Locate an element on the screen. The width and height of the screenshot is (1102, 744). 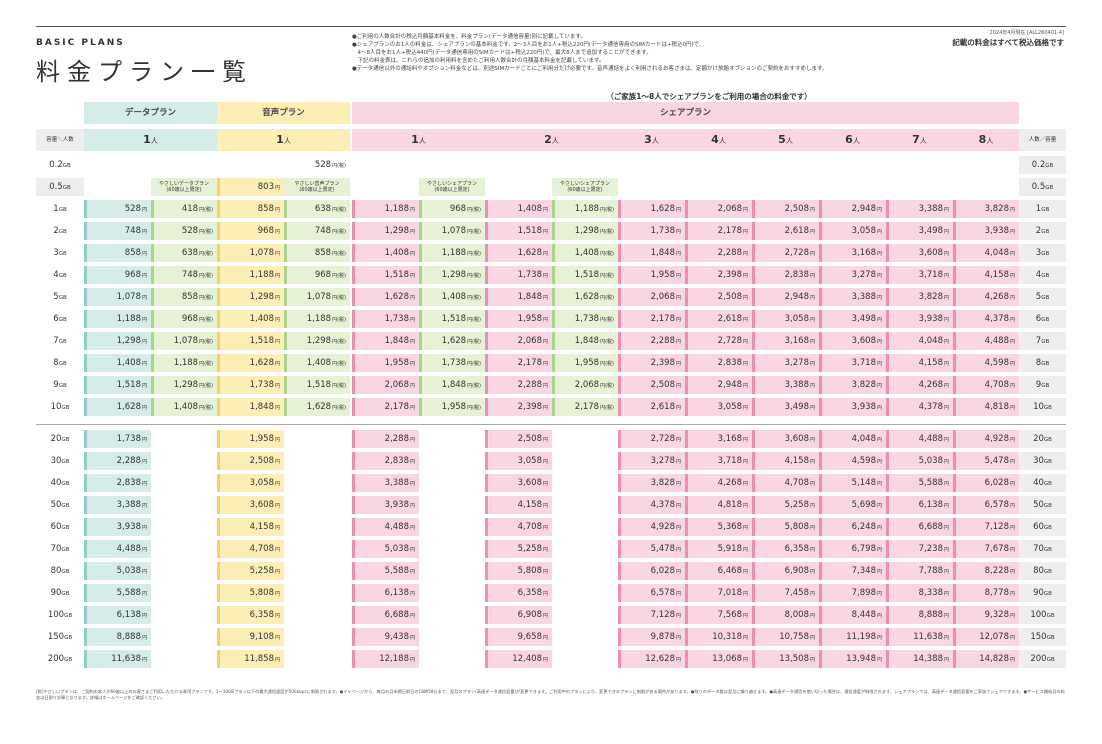
price-cell: 4,378円 is located at coordinates (986, 319).